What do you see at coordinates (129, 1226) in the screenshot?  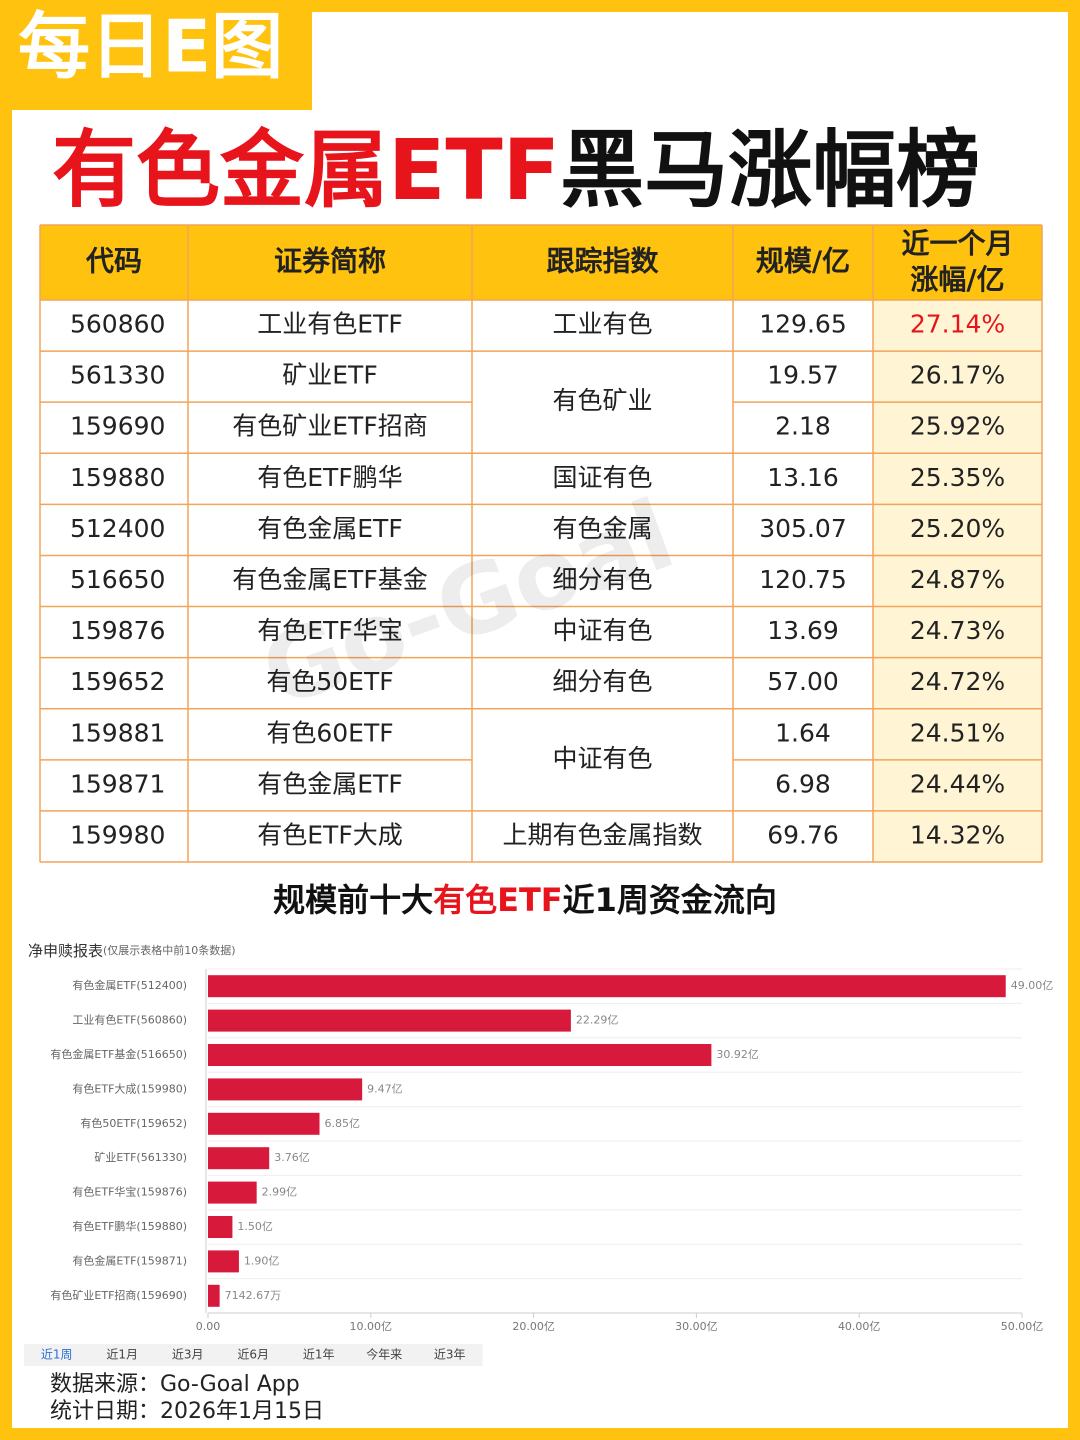 I see `y-tick-label: 有色ETF鹏华(159880)` at bounding box center [129, 1226].